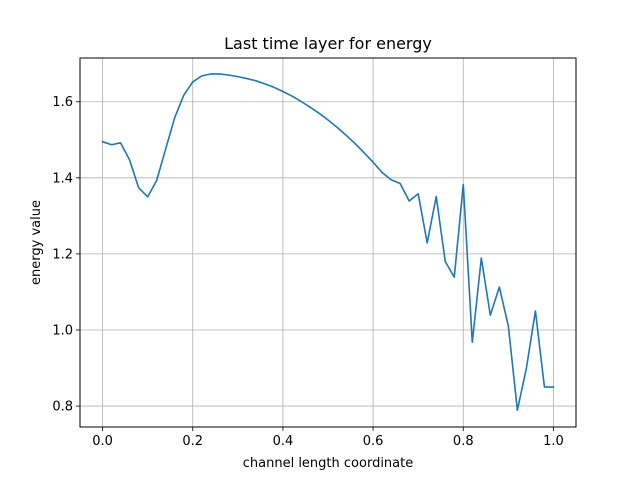 This screenshot has width=640, height=480. Describe the element at coordinates (36, 242) in the screenshot. I see `y-axis-label: energy value` at that location.